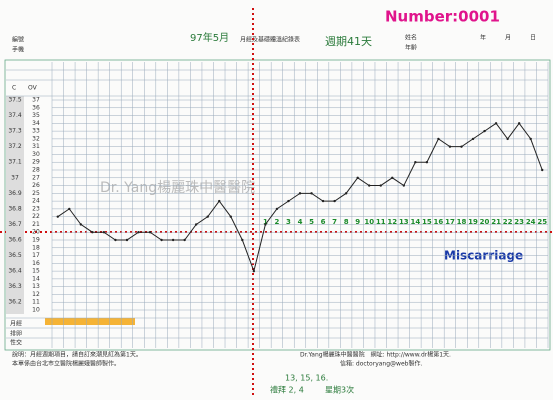 The width and height of the screenshot is (553, 400). What do you see at coordinates (450, 222) in the screenshot?
I see `day-number: 17` at bounding box center [450, 222].